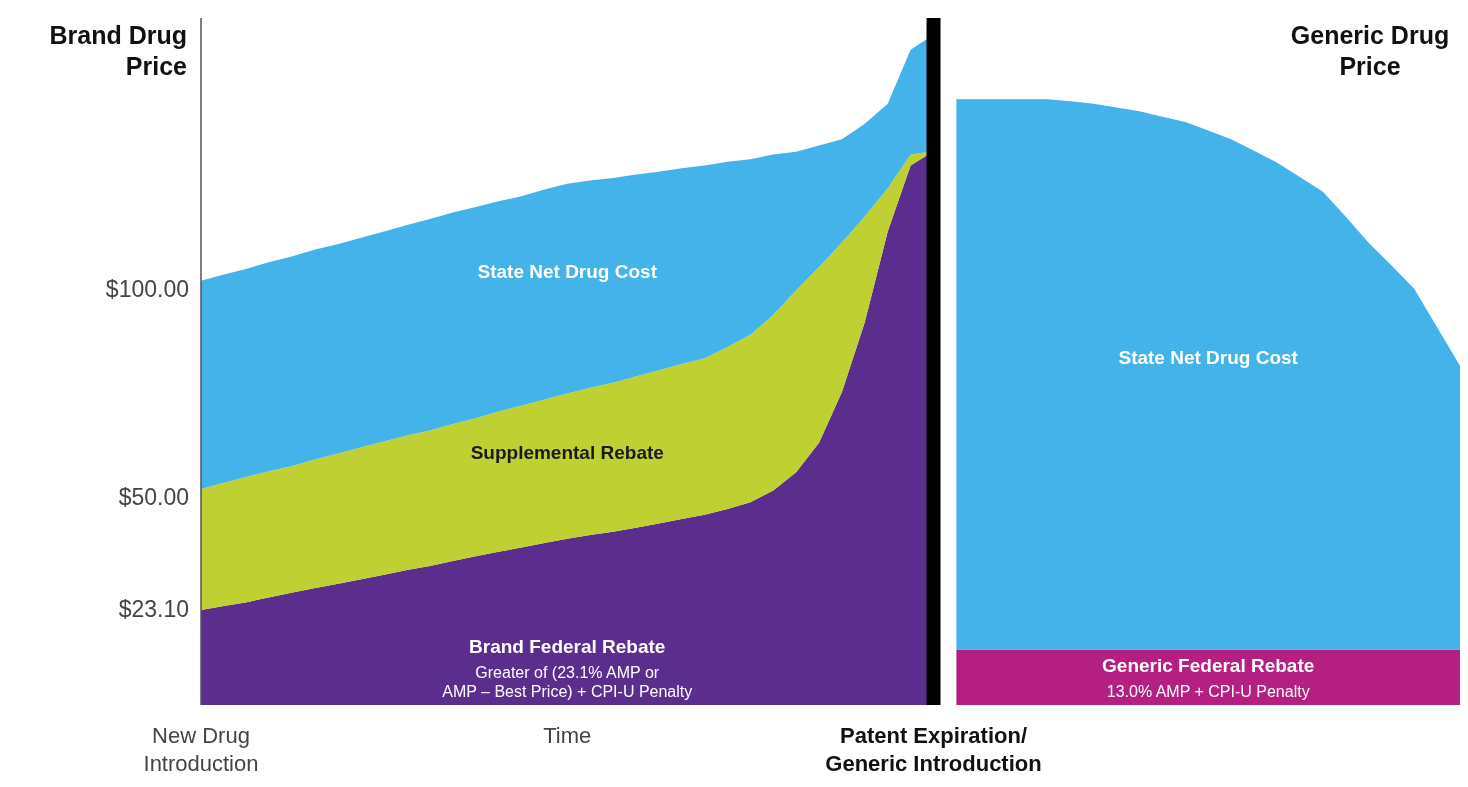 The width and height of the screenshot is (1468, 787). What do you see at coordinates (933, 749) in the screenshot?
I see `x-tick-label: Patent Expiration/ Generic Introduction` at bounding box center [933, 749].